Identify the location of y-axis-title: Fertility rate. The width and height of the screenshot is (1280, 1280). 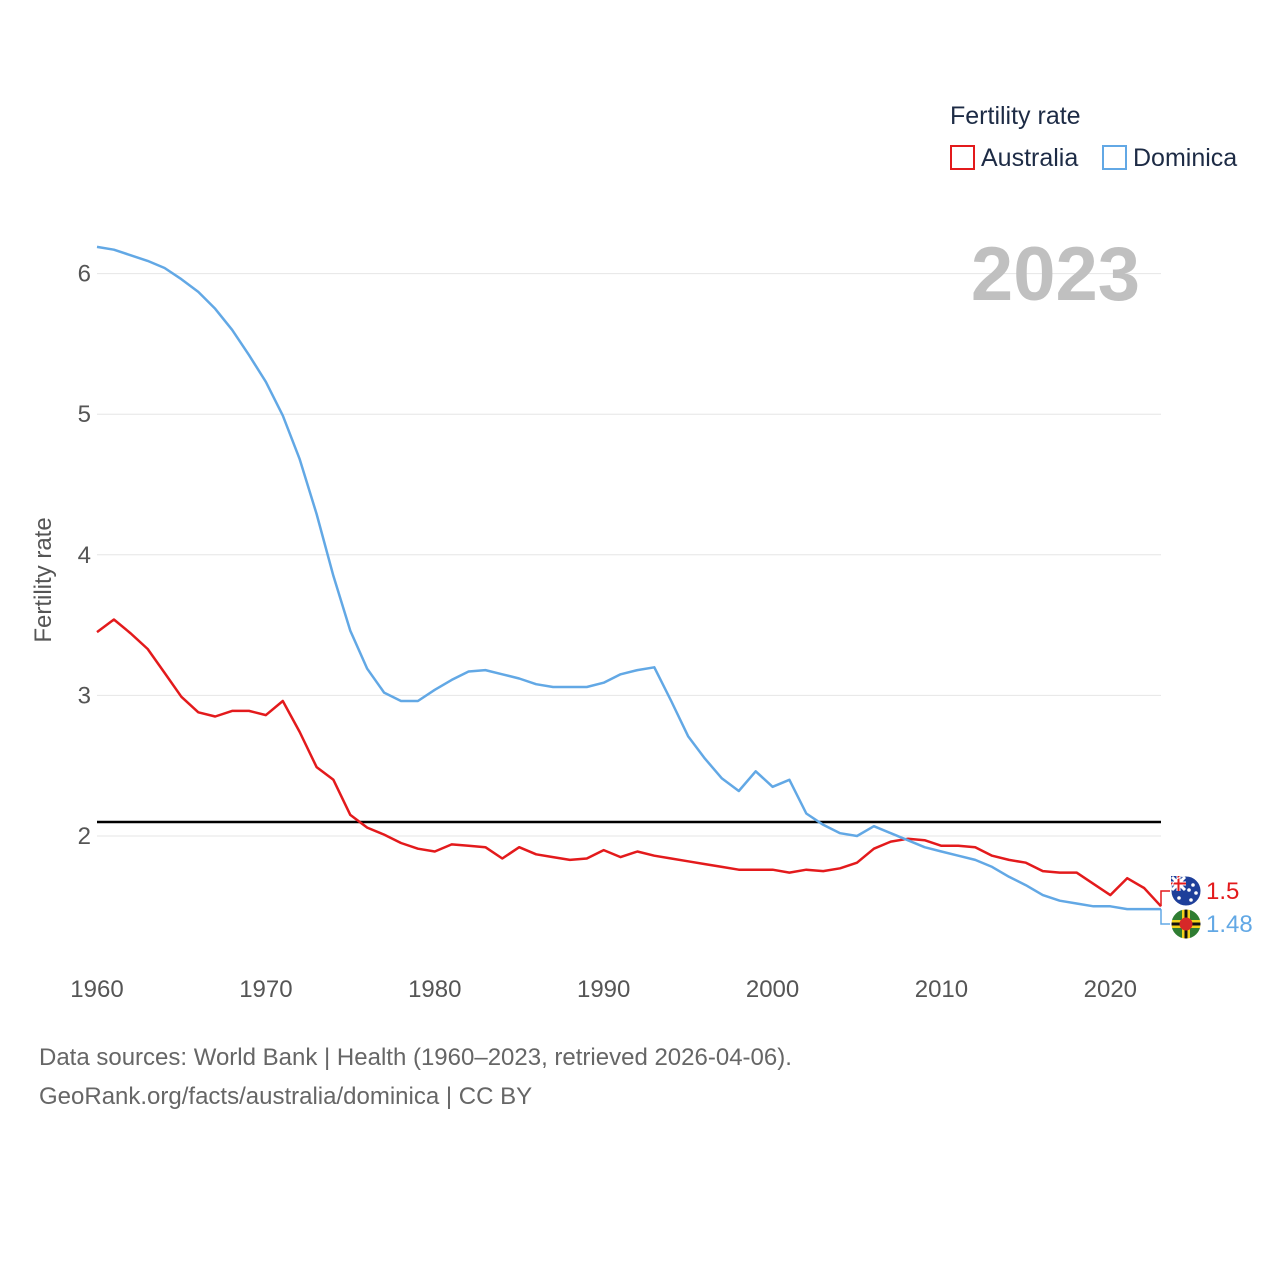
(43, 579).